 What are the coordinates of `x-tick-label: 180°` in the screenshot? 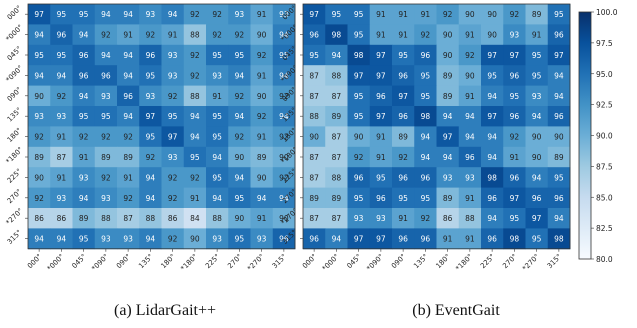 It's located at (443, 262).